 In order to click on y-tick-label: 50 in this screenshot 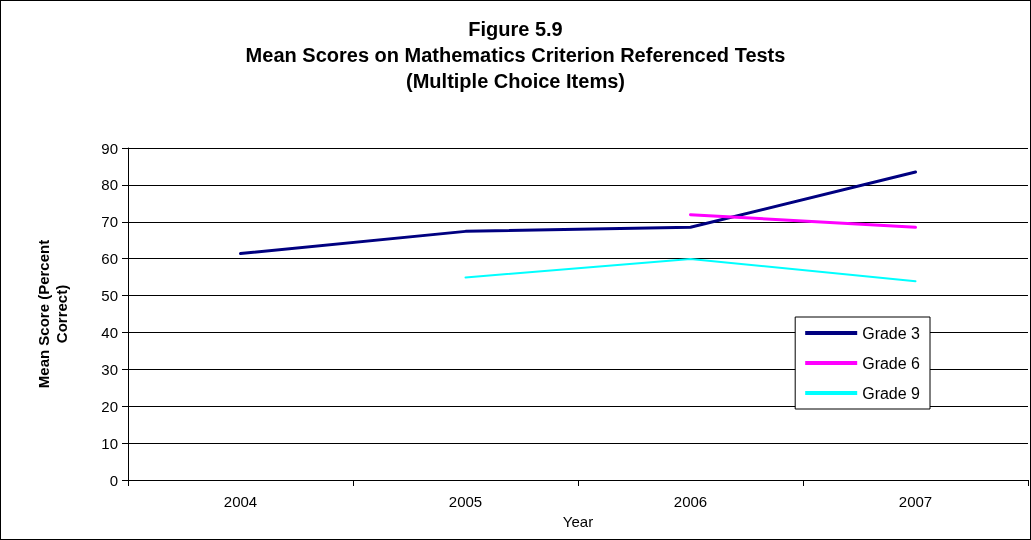, I will do `click(109, 296)`.